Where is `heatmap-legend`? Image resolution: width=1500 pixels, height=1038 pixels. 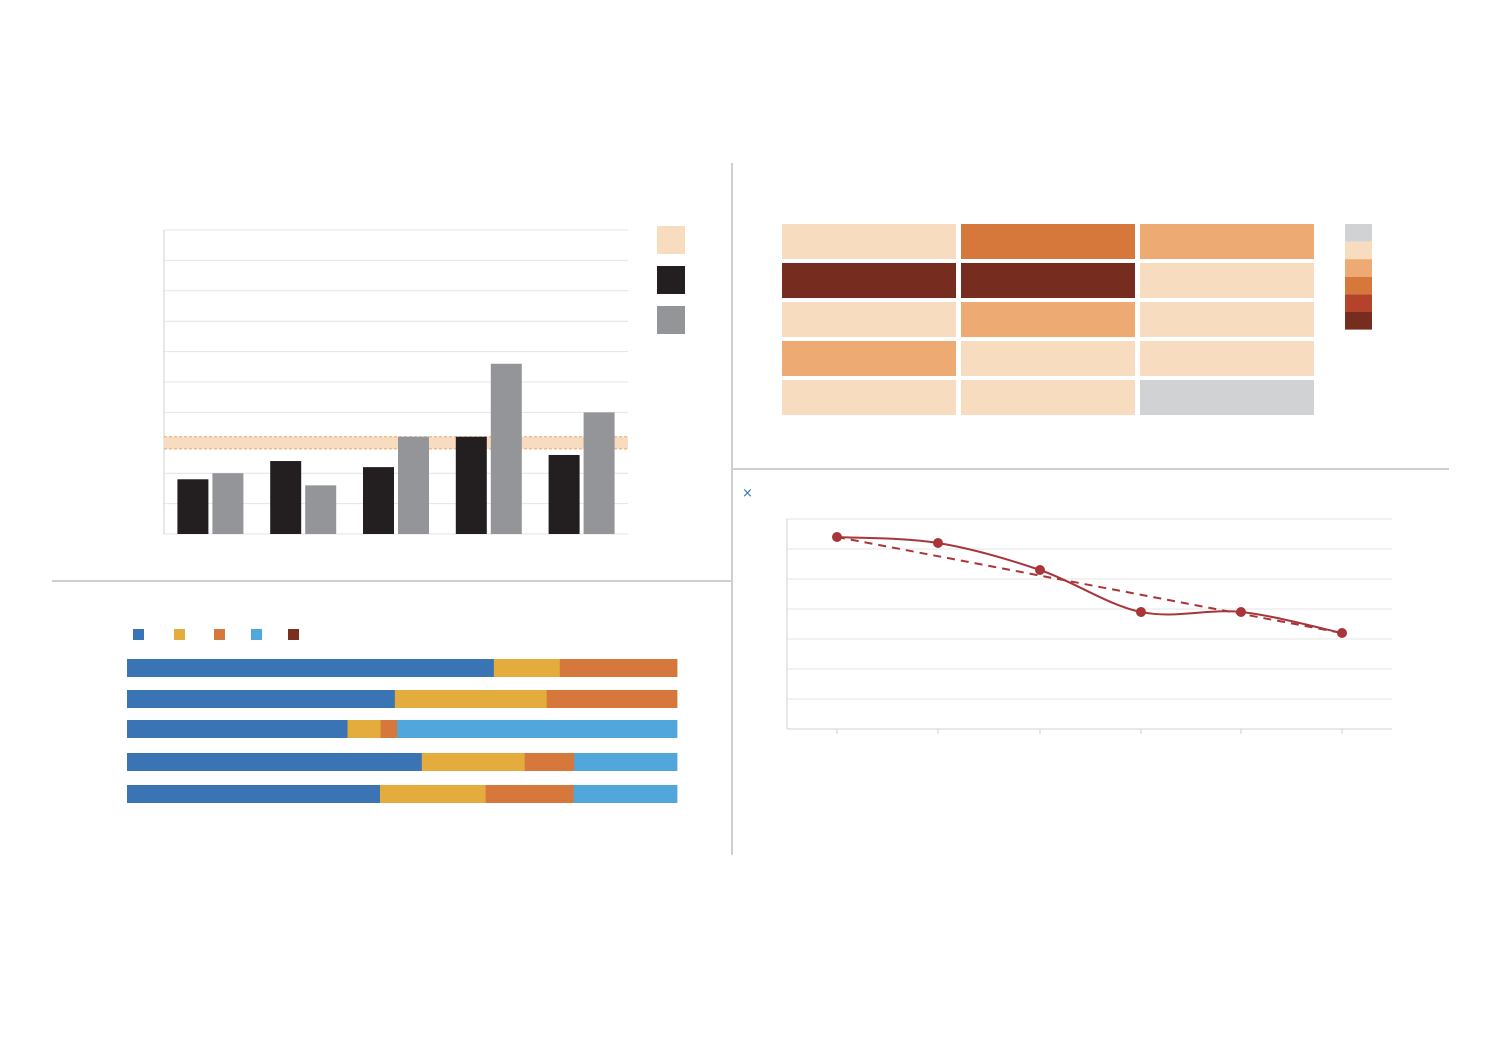 heatmap-legend is located at coordinates (1358, 277).